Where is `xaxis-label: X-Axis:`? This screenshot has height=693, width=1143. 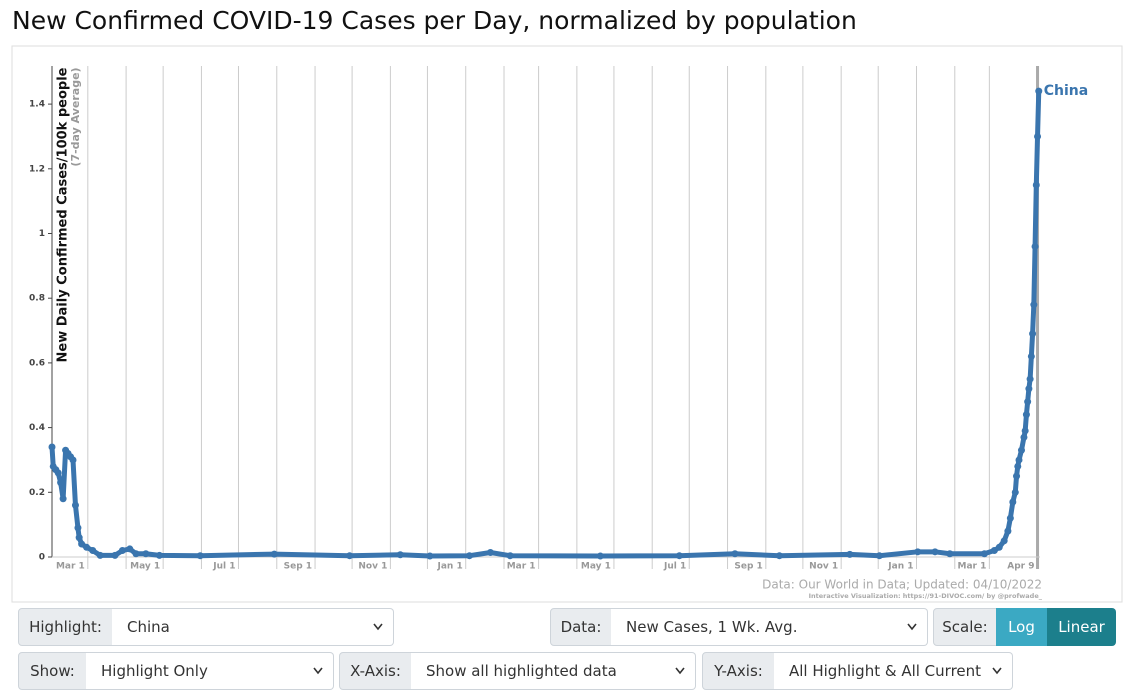
xaxis-label: X-Axis: is located at coordinates (375, 671).